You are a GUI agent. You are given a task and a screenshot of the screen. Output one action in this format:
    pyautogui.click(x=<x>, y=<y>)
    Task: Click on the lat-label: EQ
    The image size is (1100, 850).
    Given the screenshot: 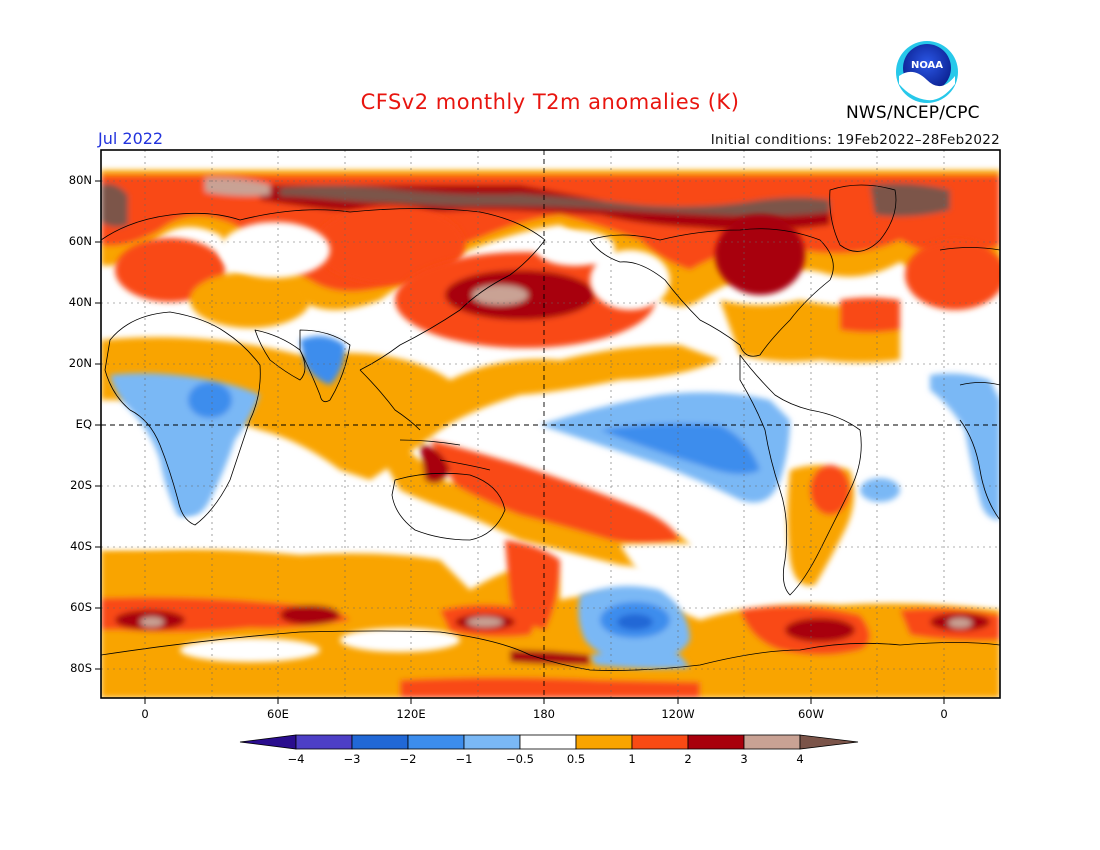 What is the action you would take?
    pyautogui.click(x=83, y=424)
    